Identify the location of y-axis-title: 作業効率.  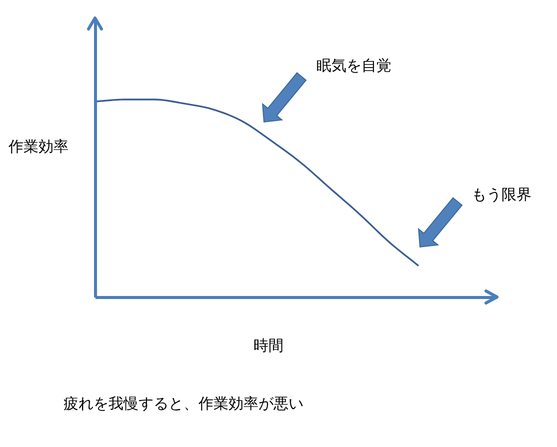
(38, 147).